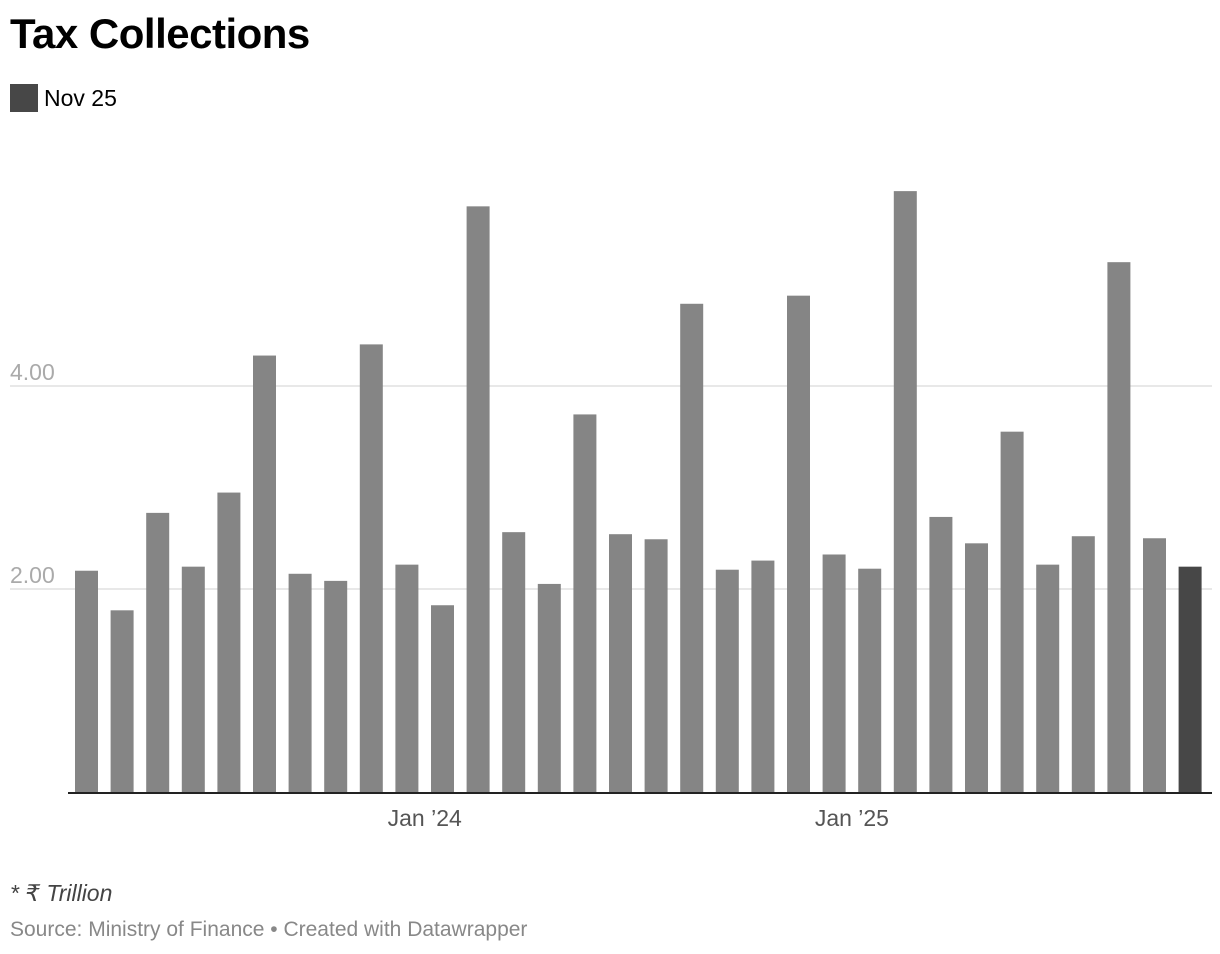 This screenshot has height=954, width=1220. What do you see at coordinates (656, 665) in the screenshot?
I see `bar-jan-2025` at bounding box center [656, 665].